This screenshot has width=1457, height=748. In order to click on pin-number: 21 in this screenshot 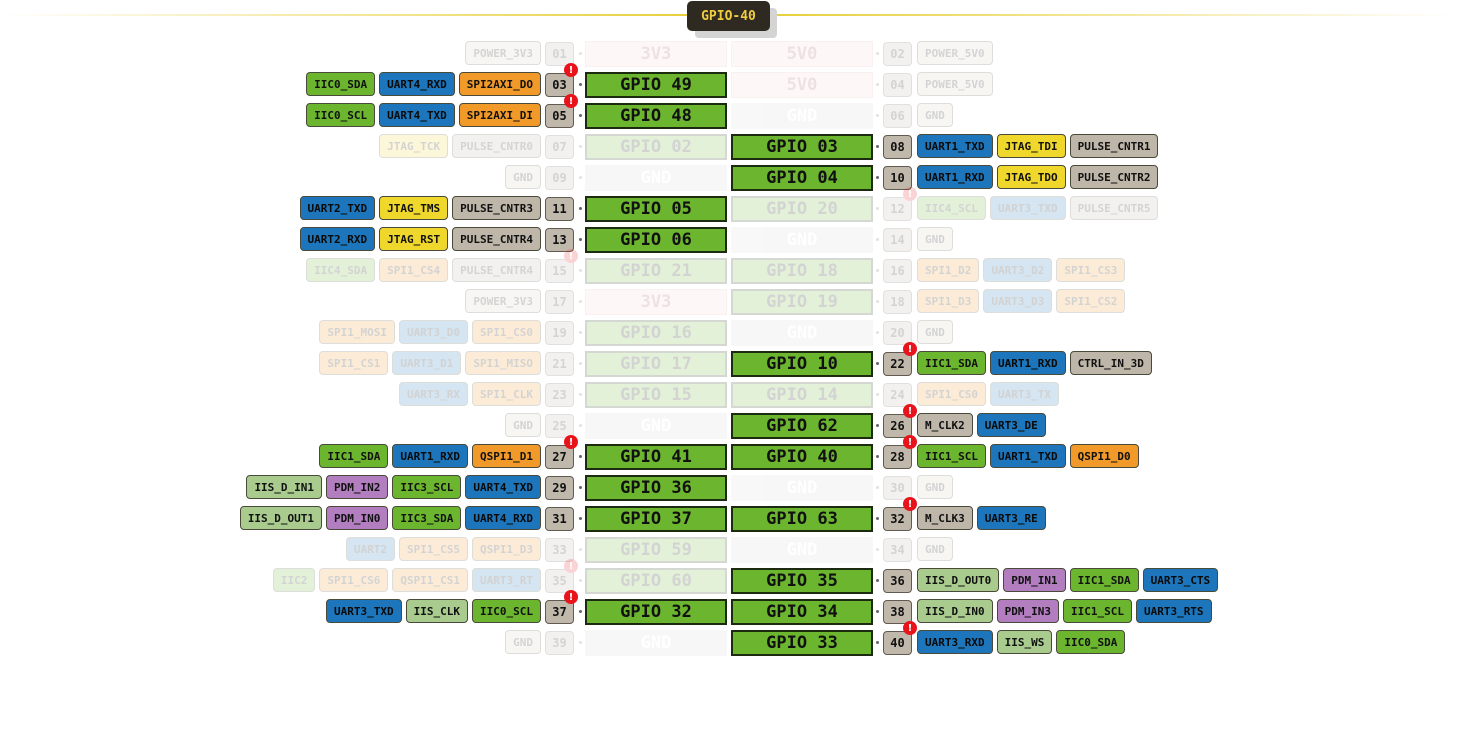, I will do `click(559, 364)`.